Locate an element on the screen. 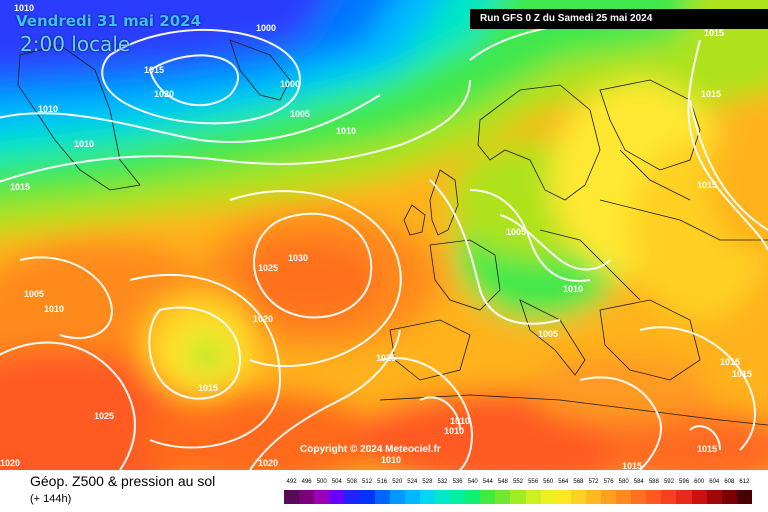  scale-label: 596 is located at coordinates (684, 482).